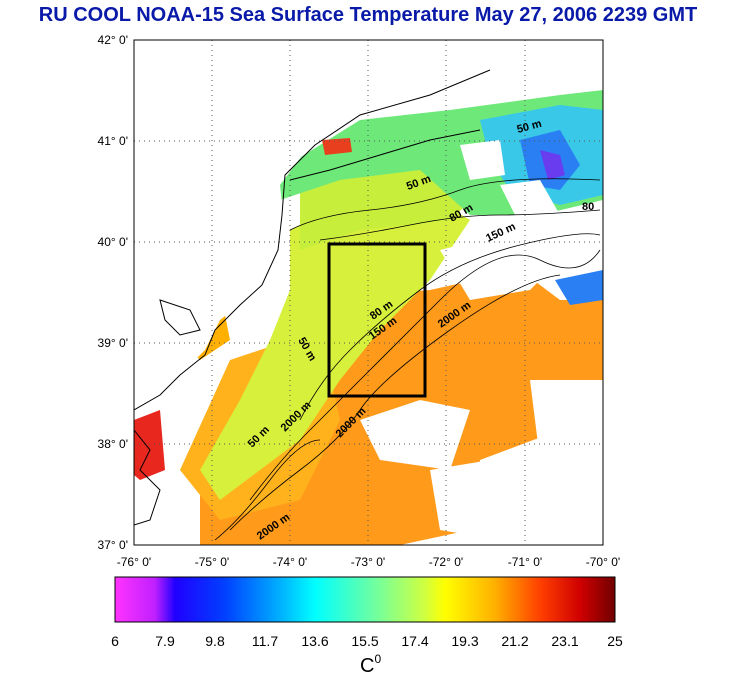 The height and width of the screenshot is (680, 736). What do you see at coordinates (113, 444) in the screenshot?
I see `y-tick-label: 38° 0'` at bounding box center [113, 444].